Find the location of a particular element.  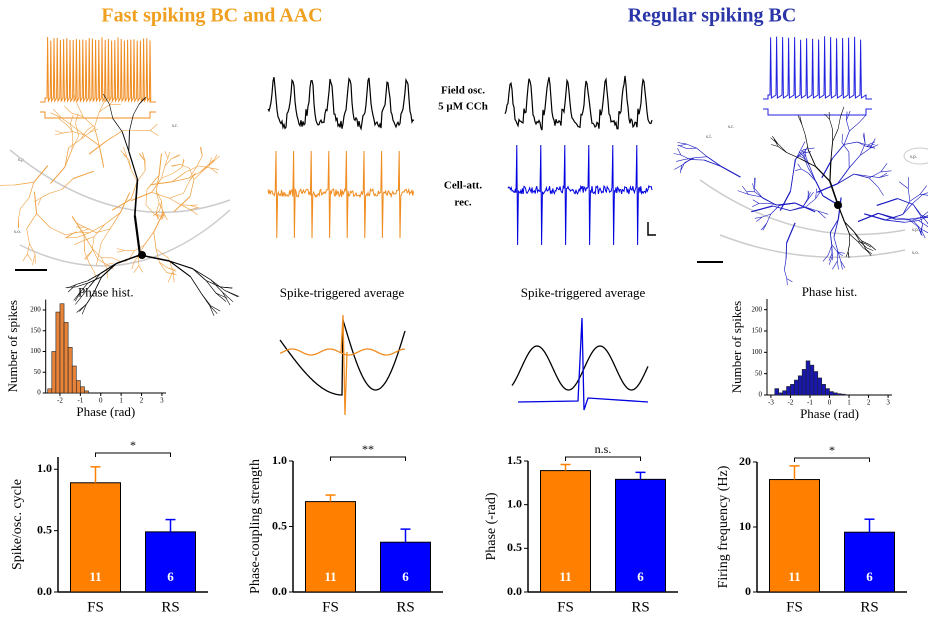

sta-trace is located at coordinates (580, 368).